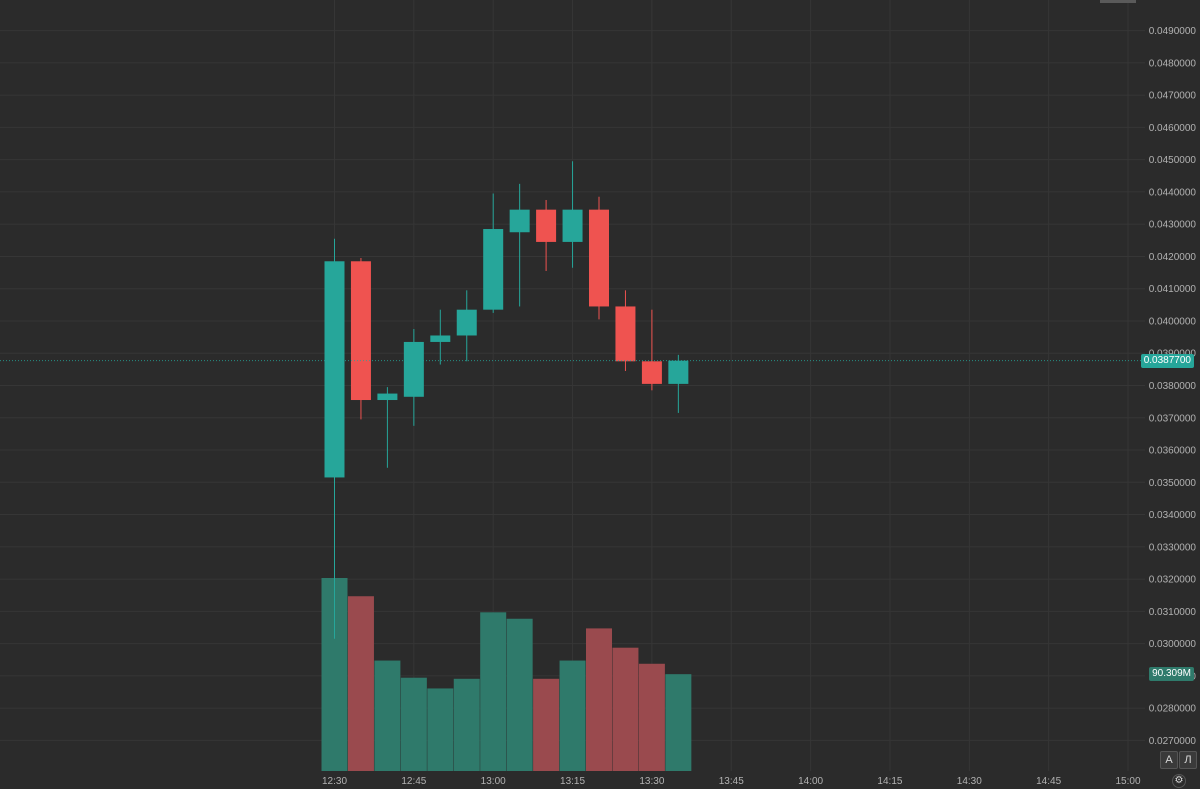  I want to click on price-tick-label: 0.0480000, so click(1173, 63).